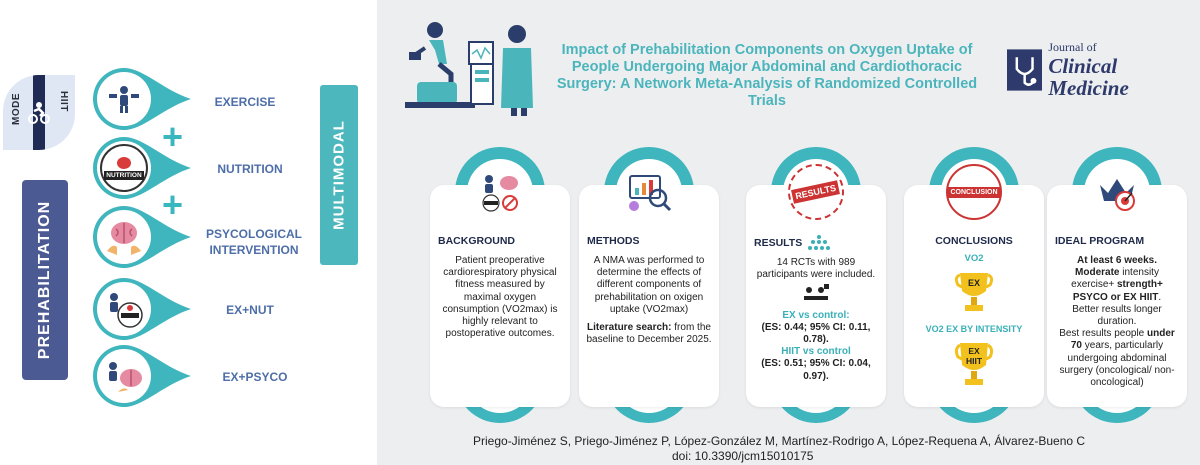 This screenshot has width=1200, height=465. I want to click on journal-name: Clinical Medicine, so click(1088, 77).